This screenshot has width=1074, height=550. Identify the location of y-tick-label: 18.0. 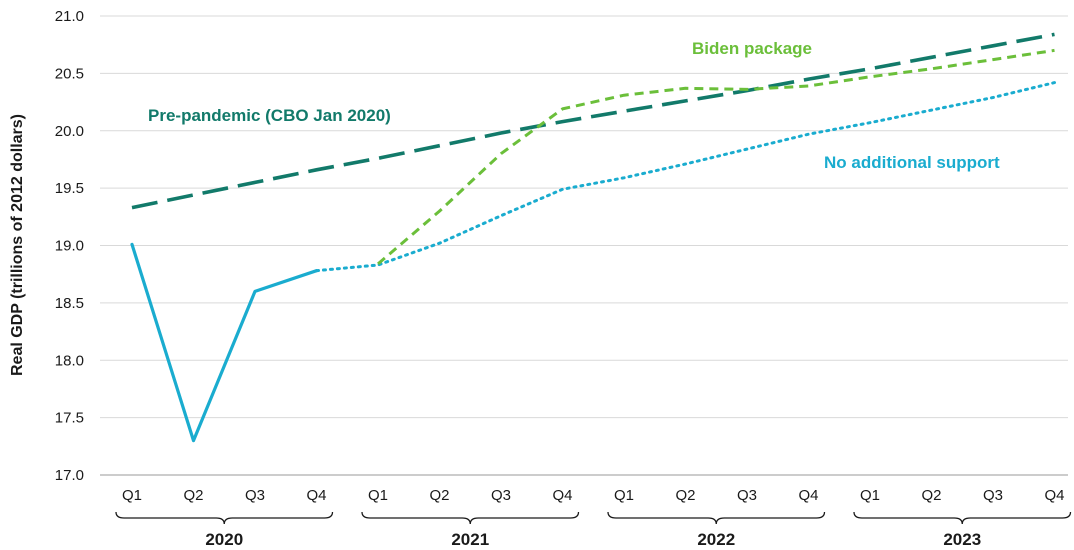
(69, 360).